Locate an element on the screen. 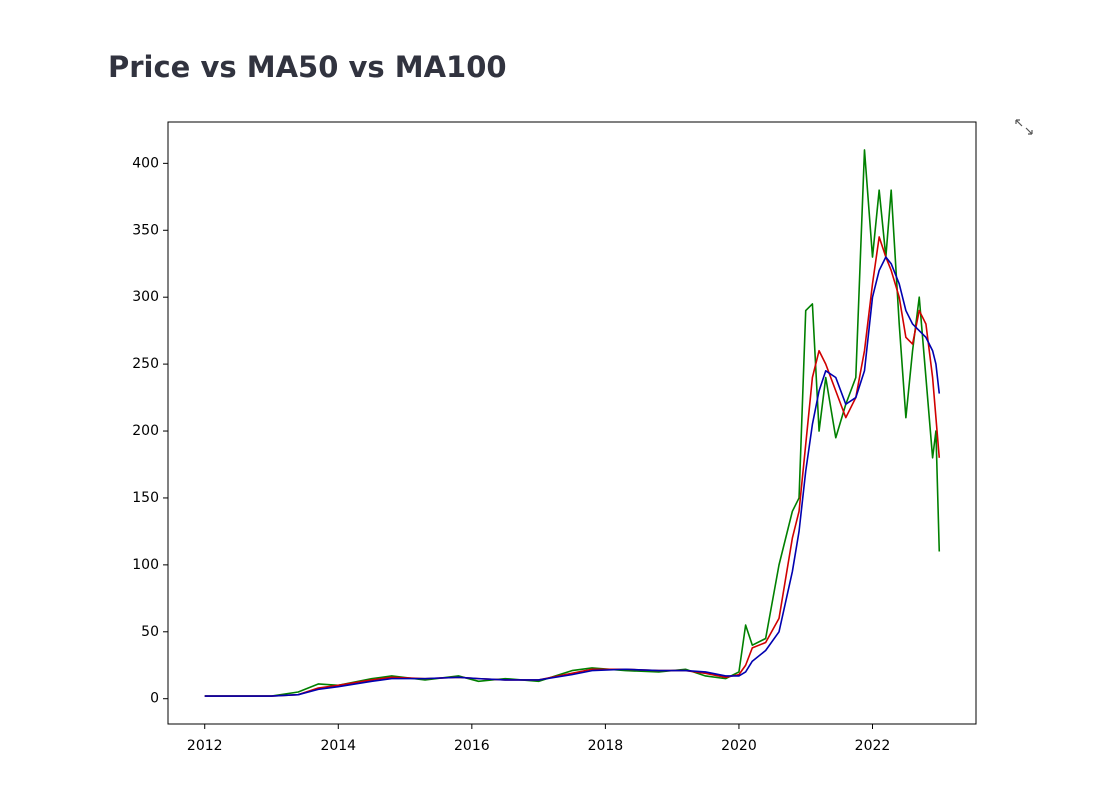 The width and height of the screenshot is (1097, 795). y-tick-label: 200 is located at coordinates (145, 431).